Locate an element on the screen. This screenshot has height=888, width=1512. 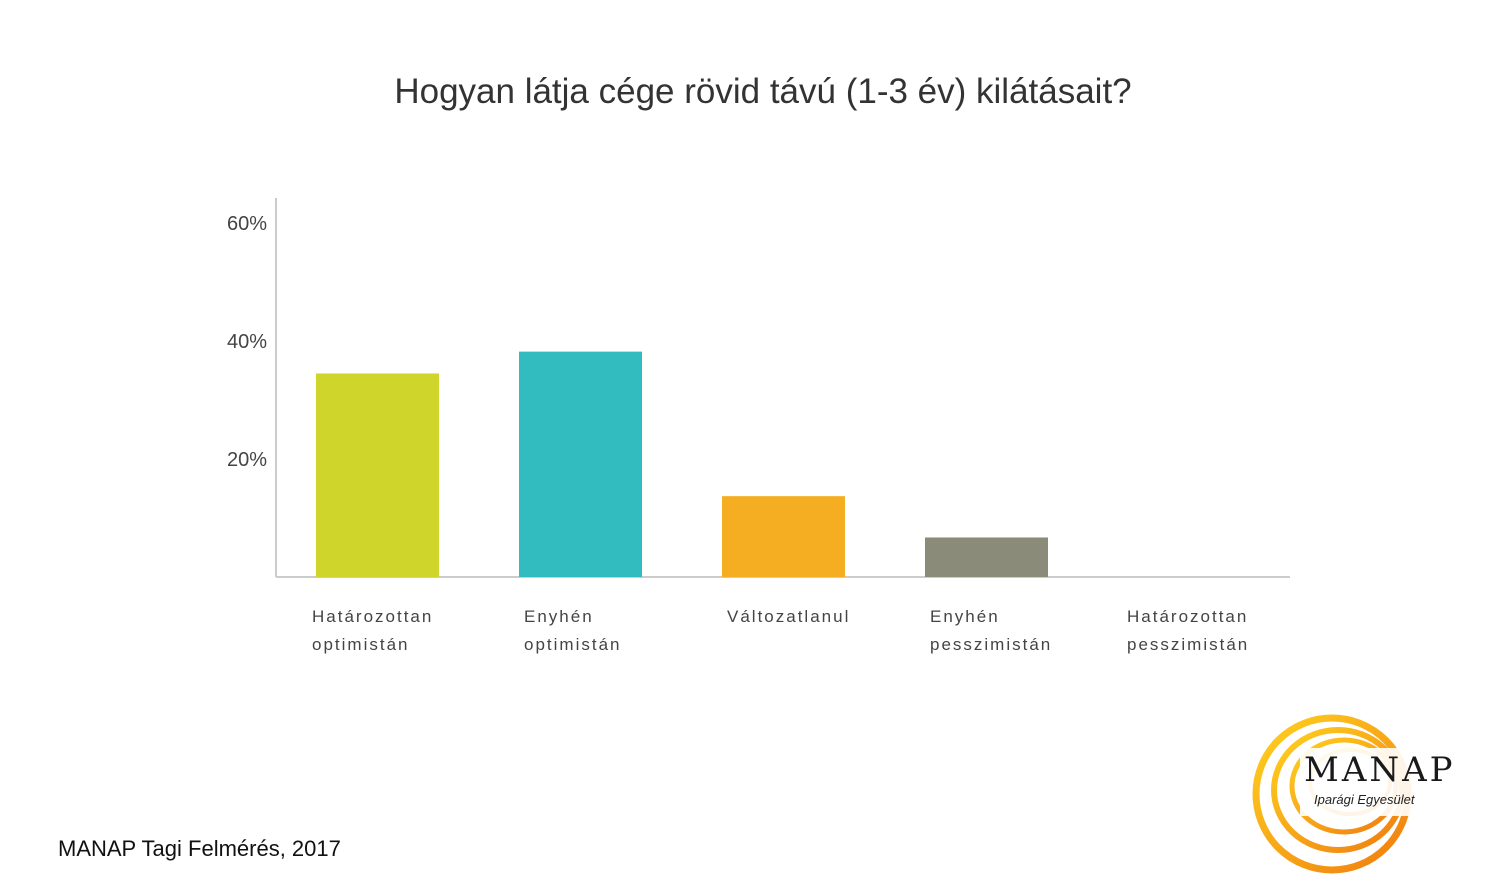
logo-swirl-icon is located at coordinates (1356, 794).